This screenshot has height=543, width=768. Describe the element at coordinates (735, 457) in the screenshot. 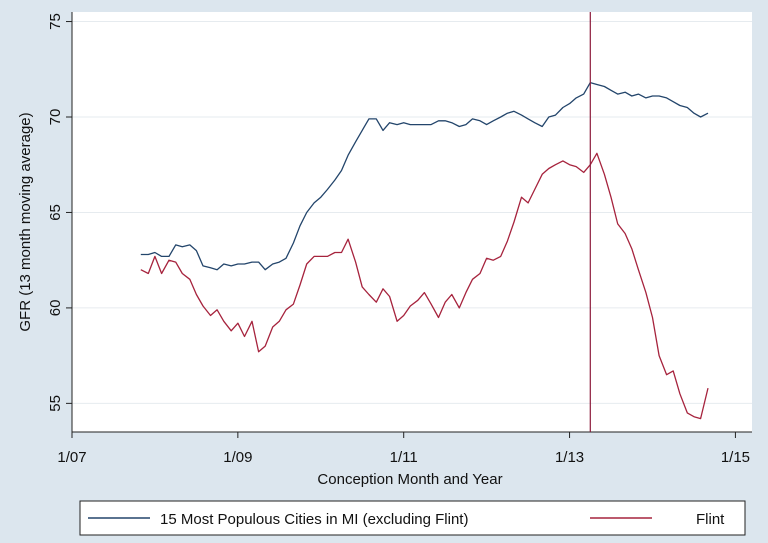

I see `x-tick-label: 1/15` at that location.